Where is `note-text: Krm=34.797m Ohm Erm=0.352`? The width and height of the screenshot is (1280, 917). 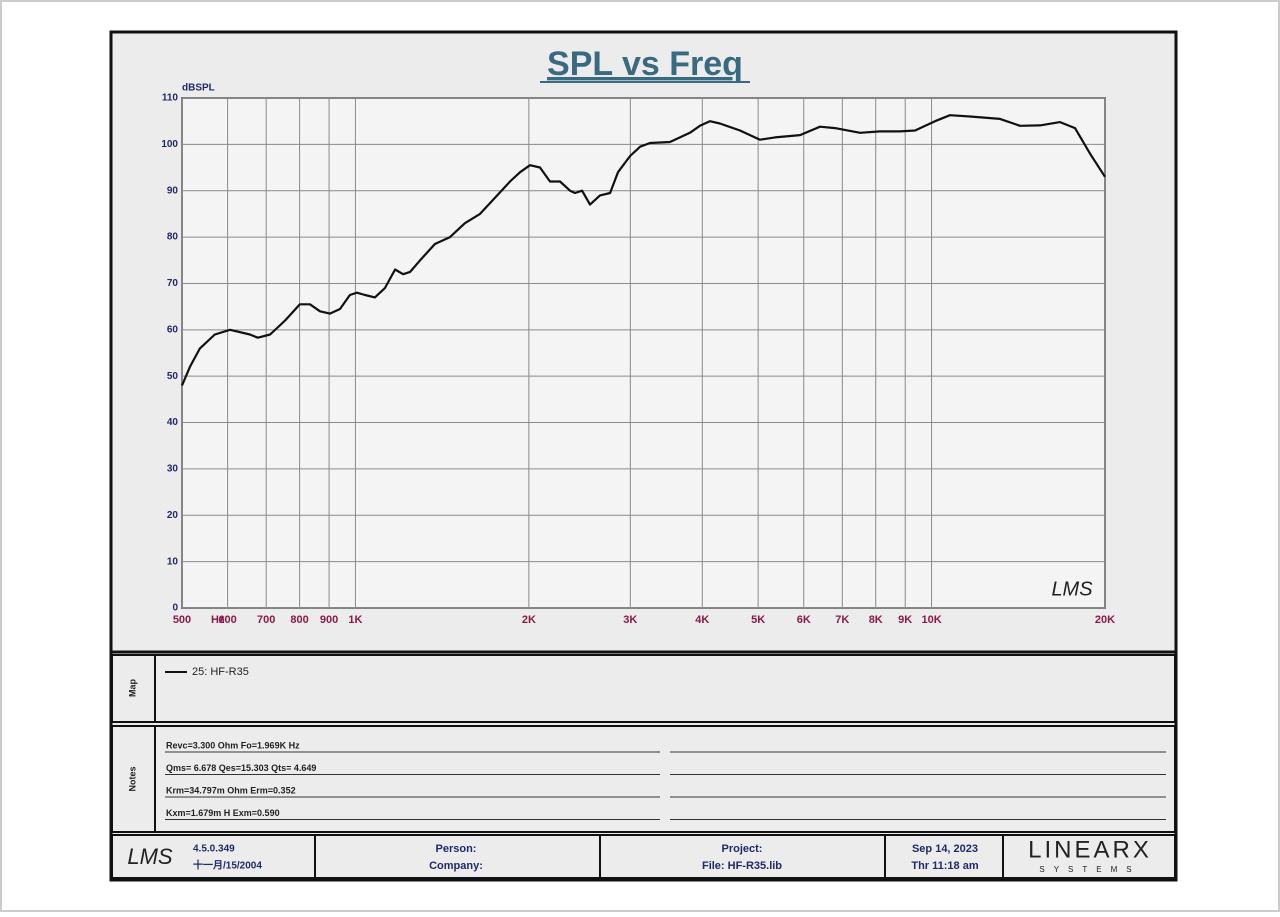 note-text: Krm=34.797m Ohm Erm=0.352 is located at coordinates (231, 790).